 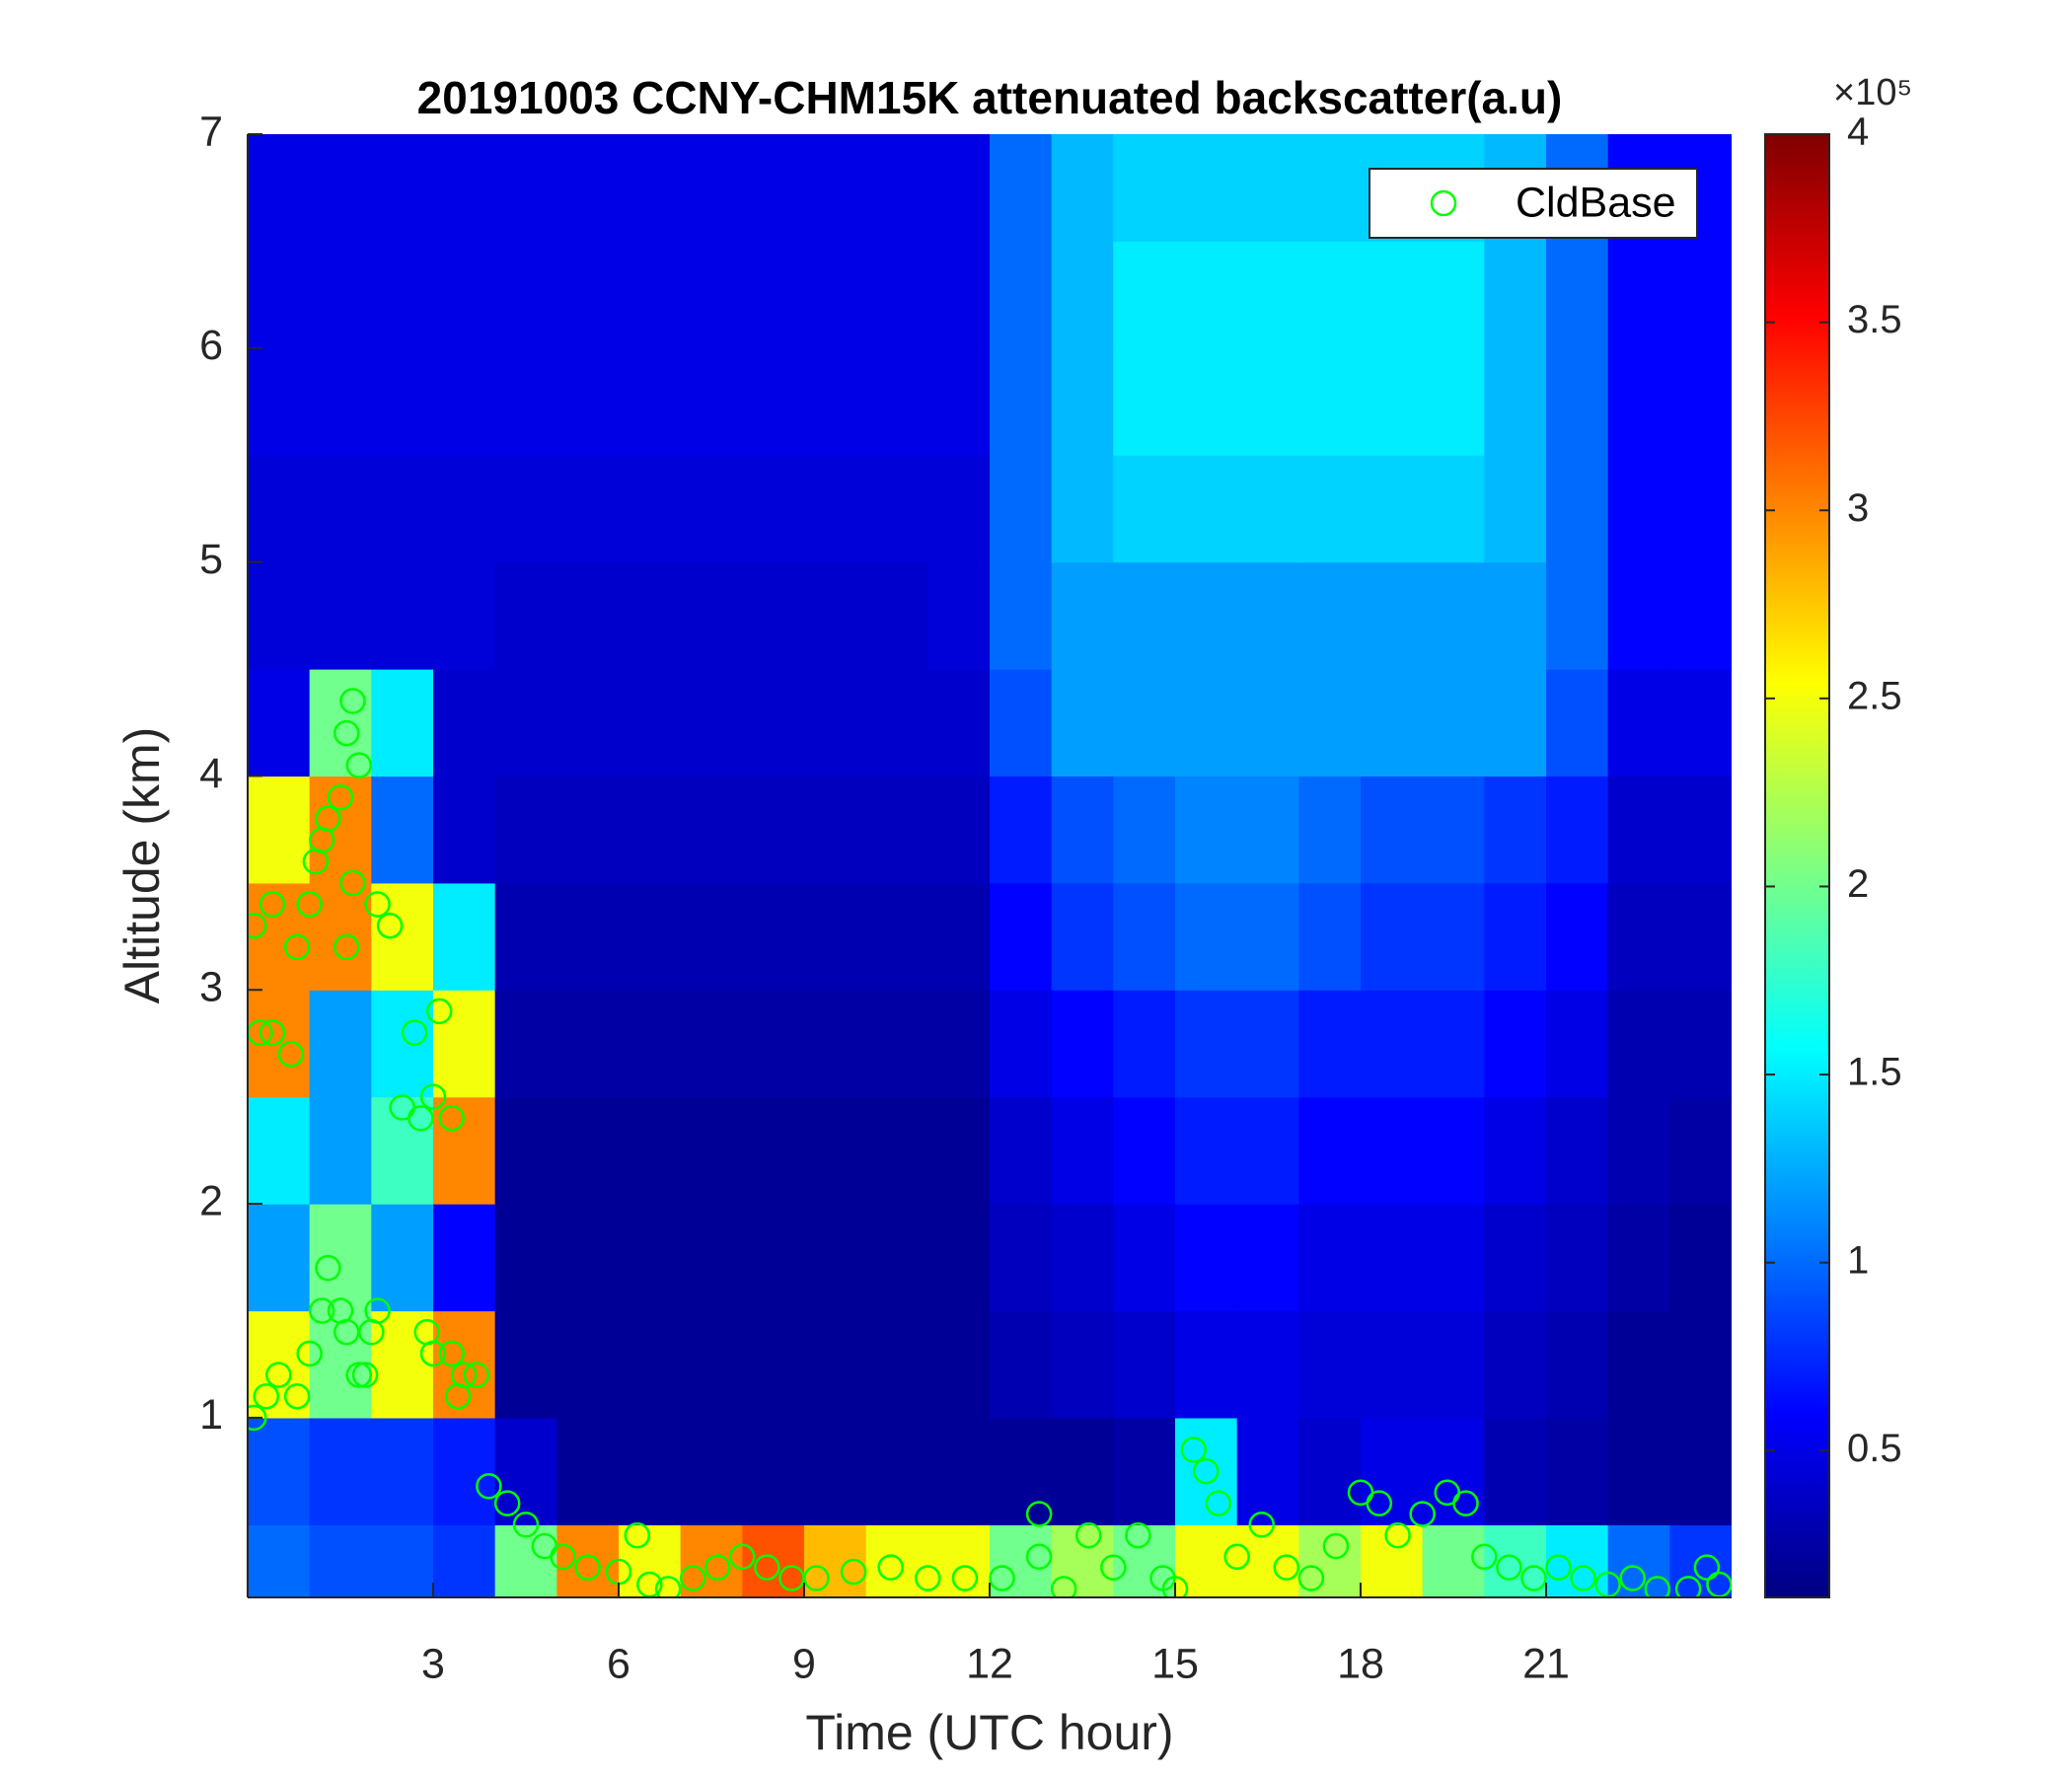 What do you see at coordinates (1858, 508) in the screenshot?
I see `colorbar-tick-label: 3` at bounding box center [1858, 508].